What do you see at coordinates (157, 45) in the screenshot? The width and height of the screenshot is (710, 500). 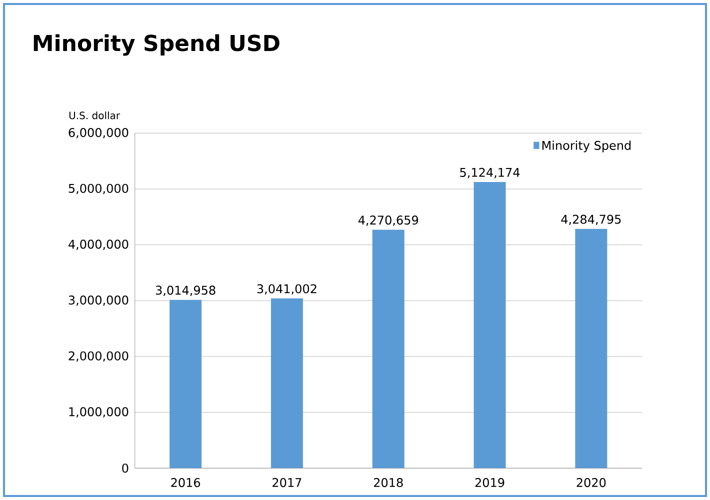 I see `chart-title: Minority Spend USD` at bounding box center [157, 45].